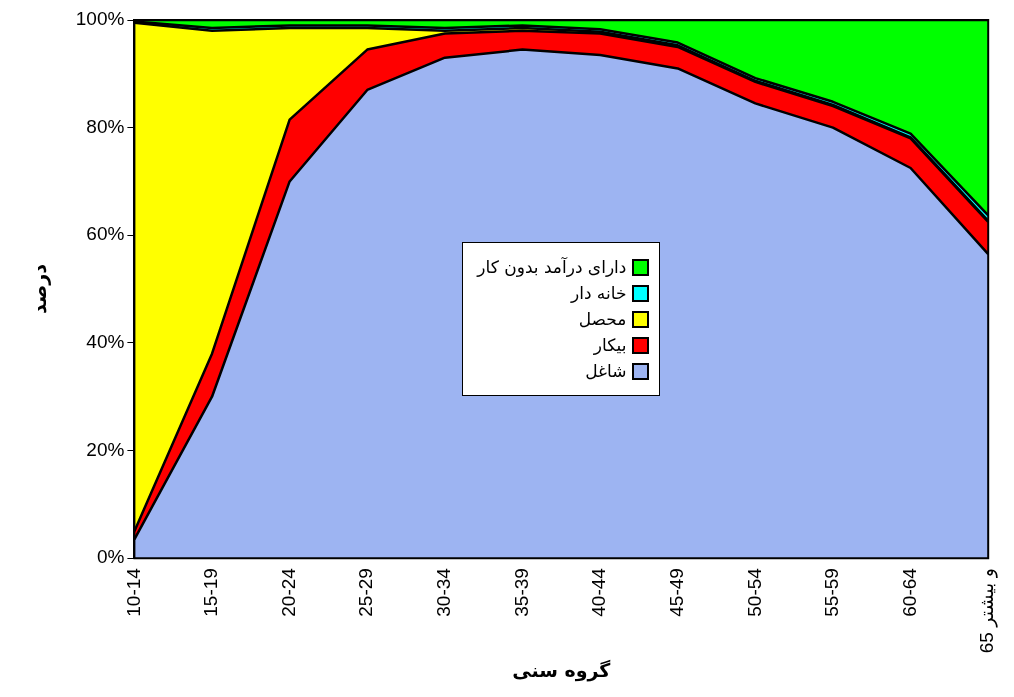 This screenshot has height=697, width=1014. I want to click on y-tick-label: 20%, so click(105, 449).